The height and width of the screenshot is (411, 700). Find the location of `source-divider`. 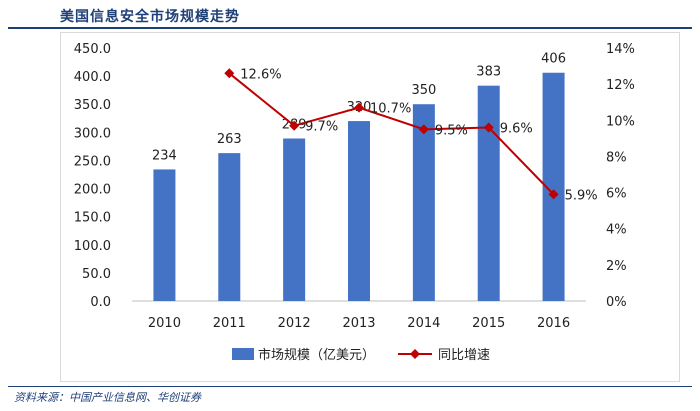

source-divider is located at coordinates (350, 386).